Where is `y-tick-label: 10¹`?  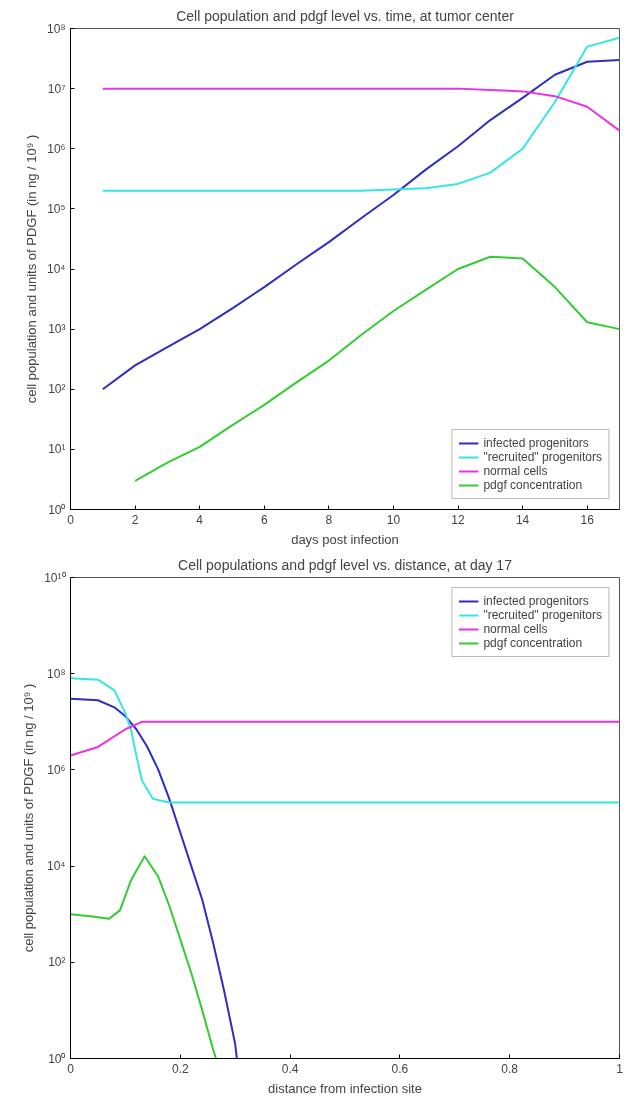
y-tick-label: 10¹ is located at coordinates (57, 449).